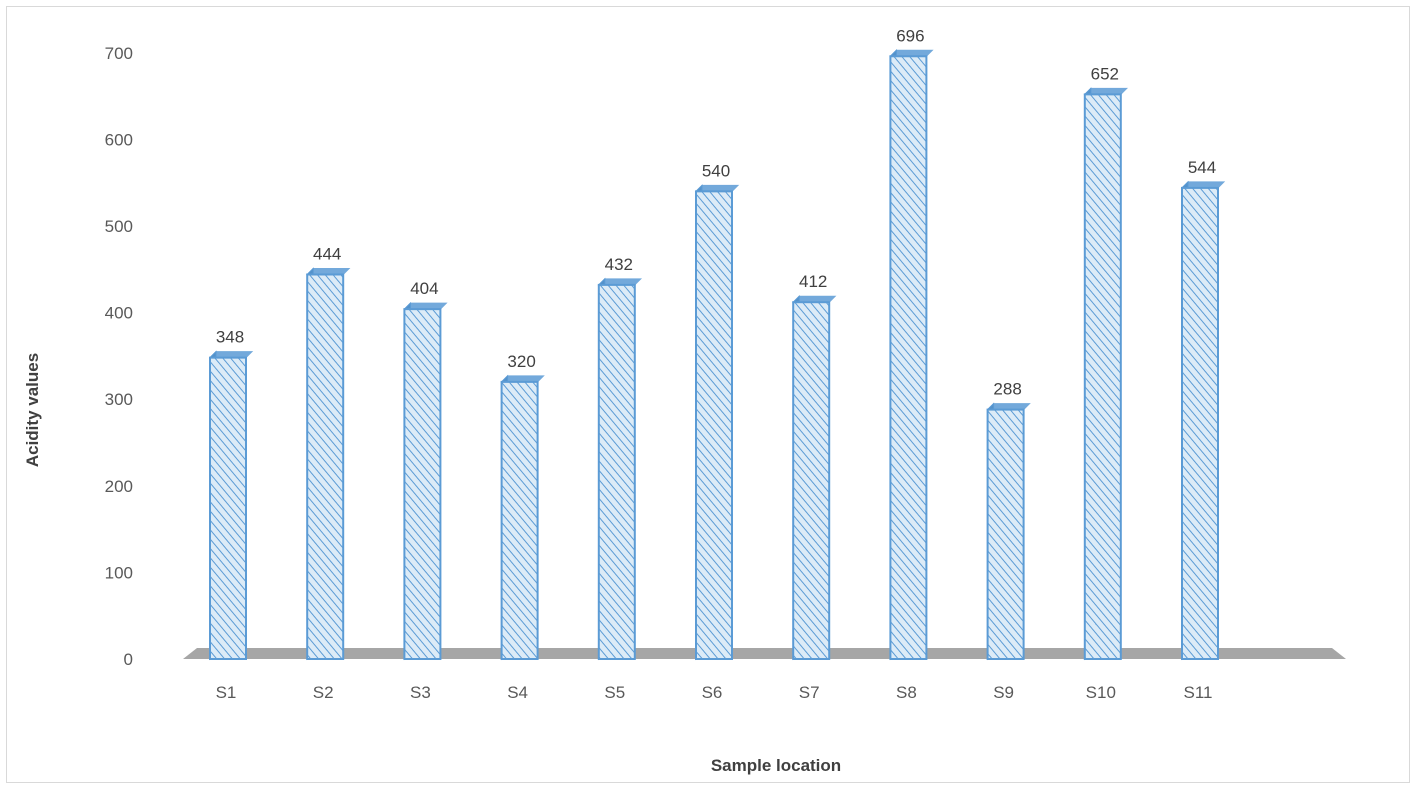  What do you see at coordinates (226, 692) in the screenshot?
I see `x-tick-label: S1` at bounding box center [226, 692].